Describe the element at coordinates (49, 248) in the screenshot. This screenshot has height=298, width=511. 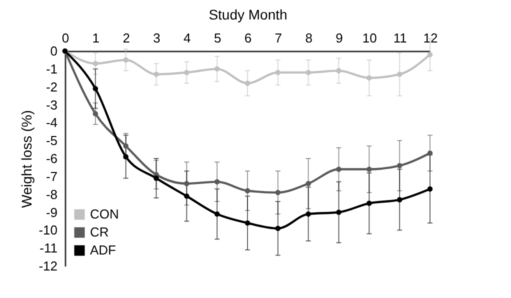
I see `y-tick-label: -11` at that location.